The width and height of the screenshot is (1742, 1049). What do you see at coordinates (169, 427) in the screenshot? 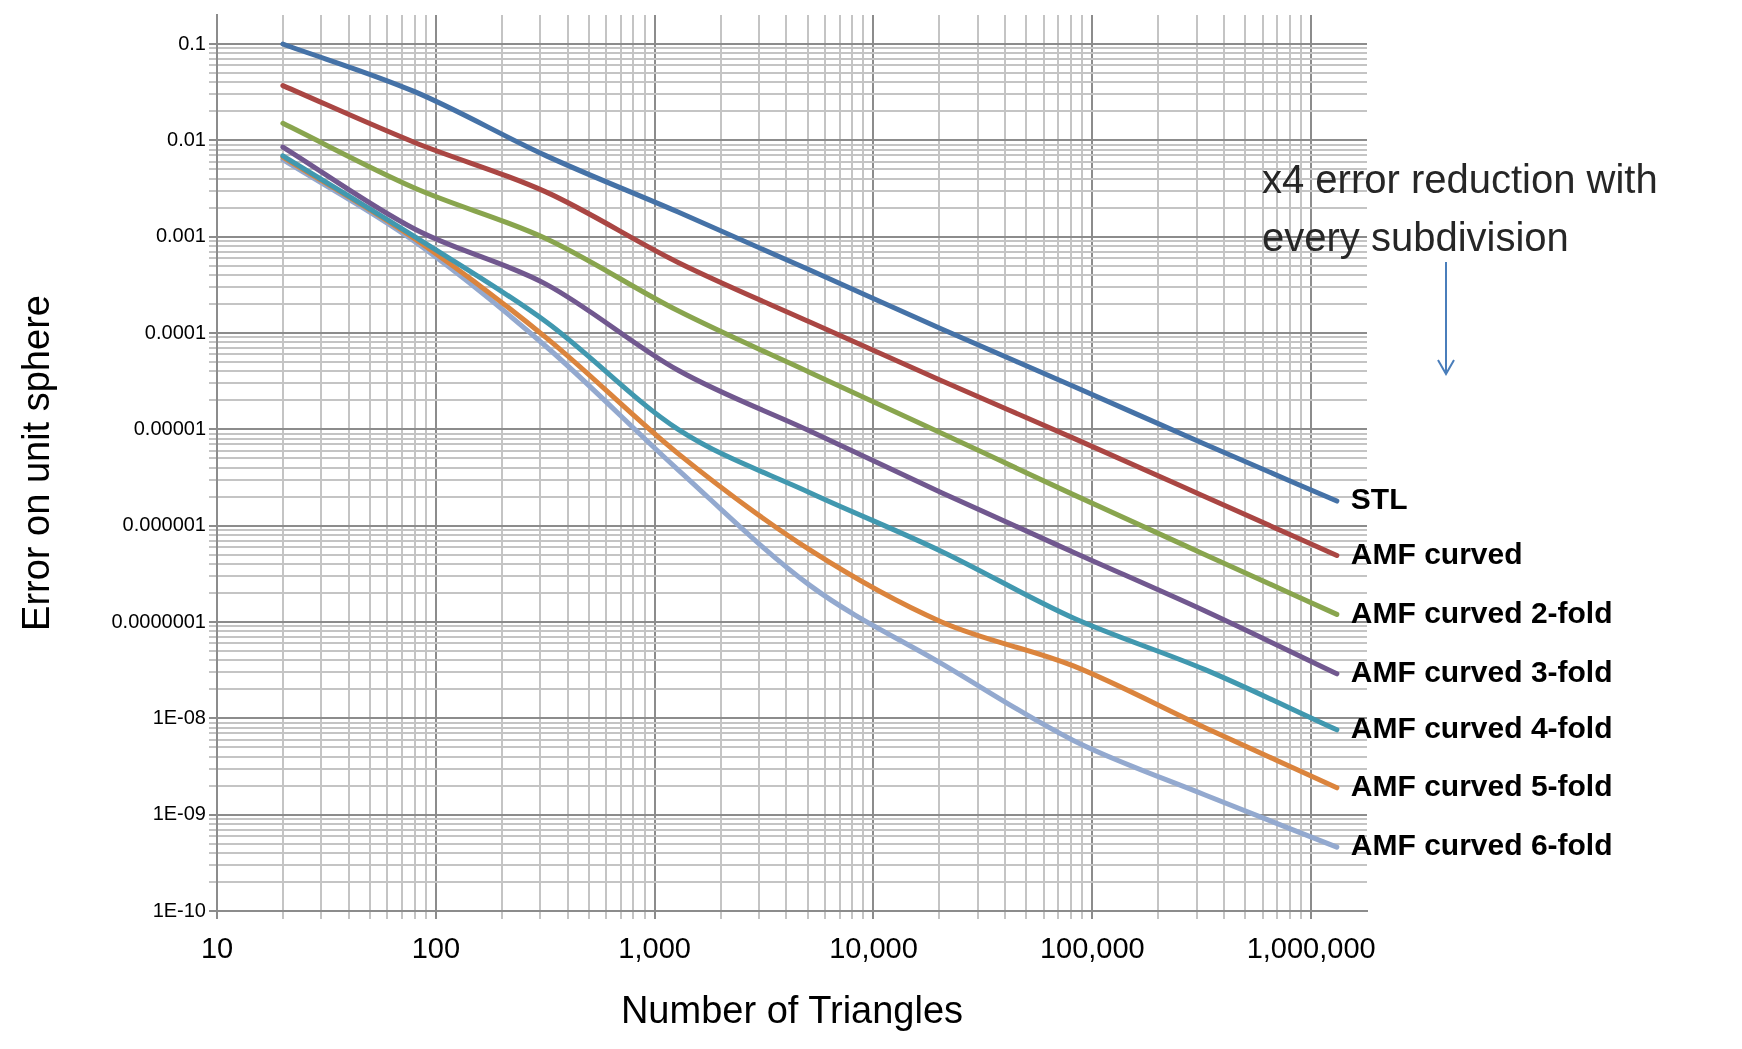
I see `y-tick-label: 0.00001` at bounding box center [169, 427].